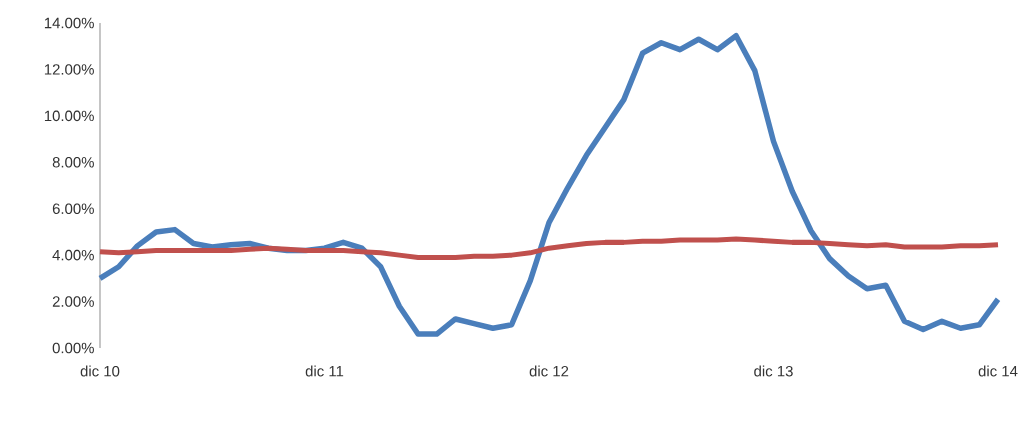 This screenshot has height=429, width=1035. What do you see at coordinates (69, 23) in the screenshot?
I see `y-tick-label: 14.00%` at bounding box center [69, 23].